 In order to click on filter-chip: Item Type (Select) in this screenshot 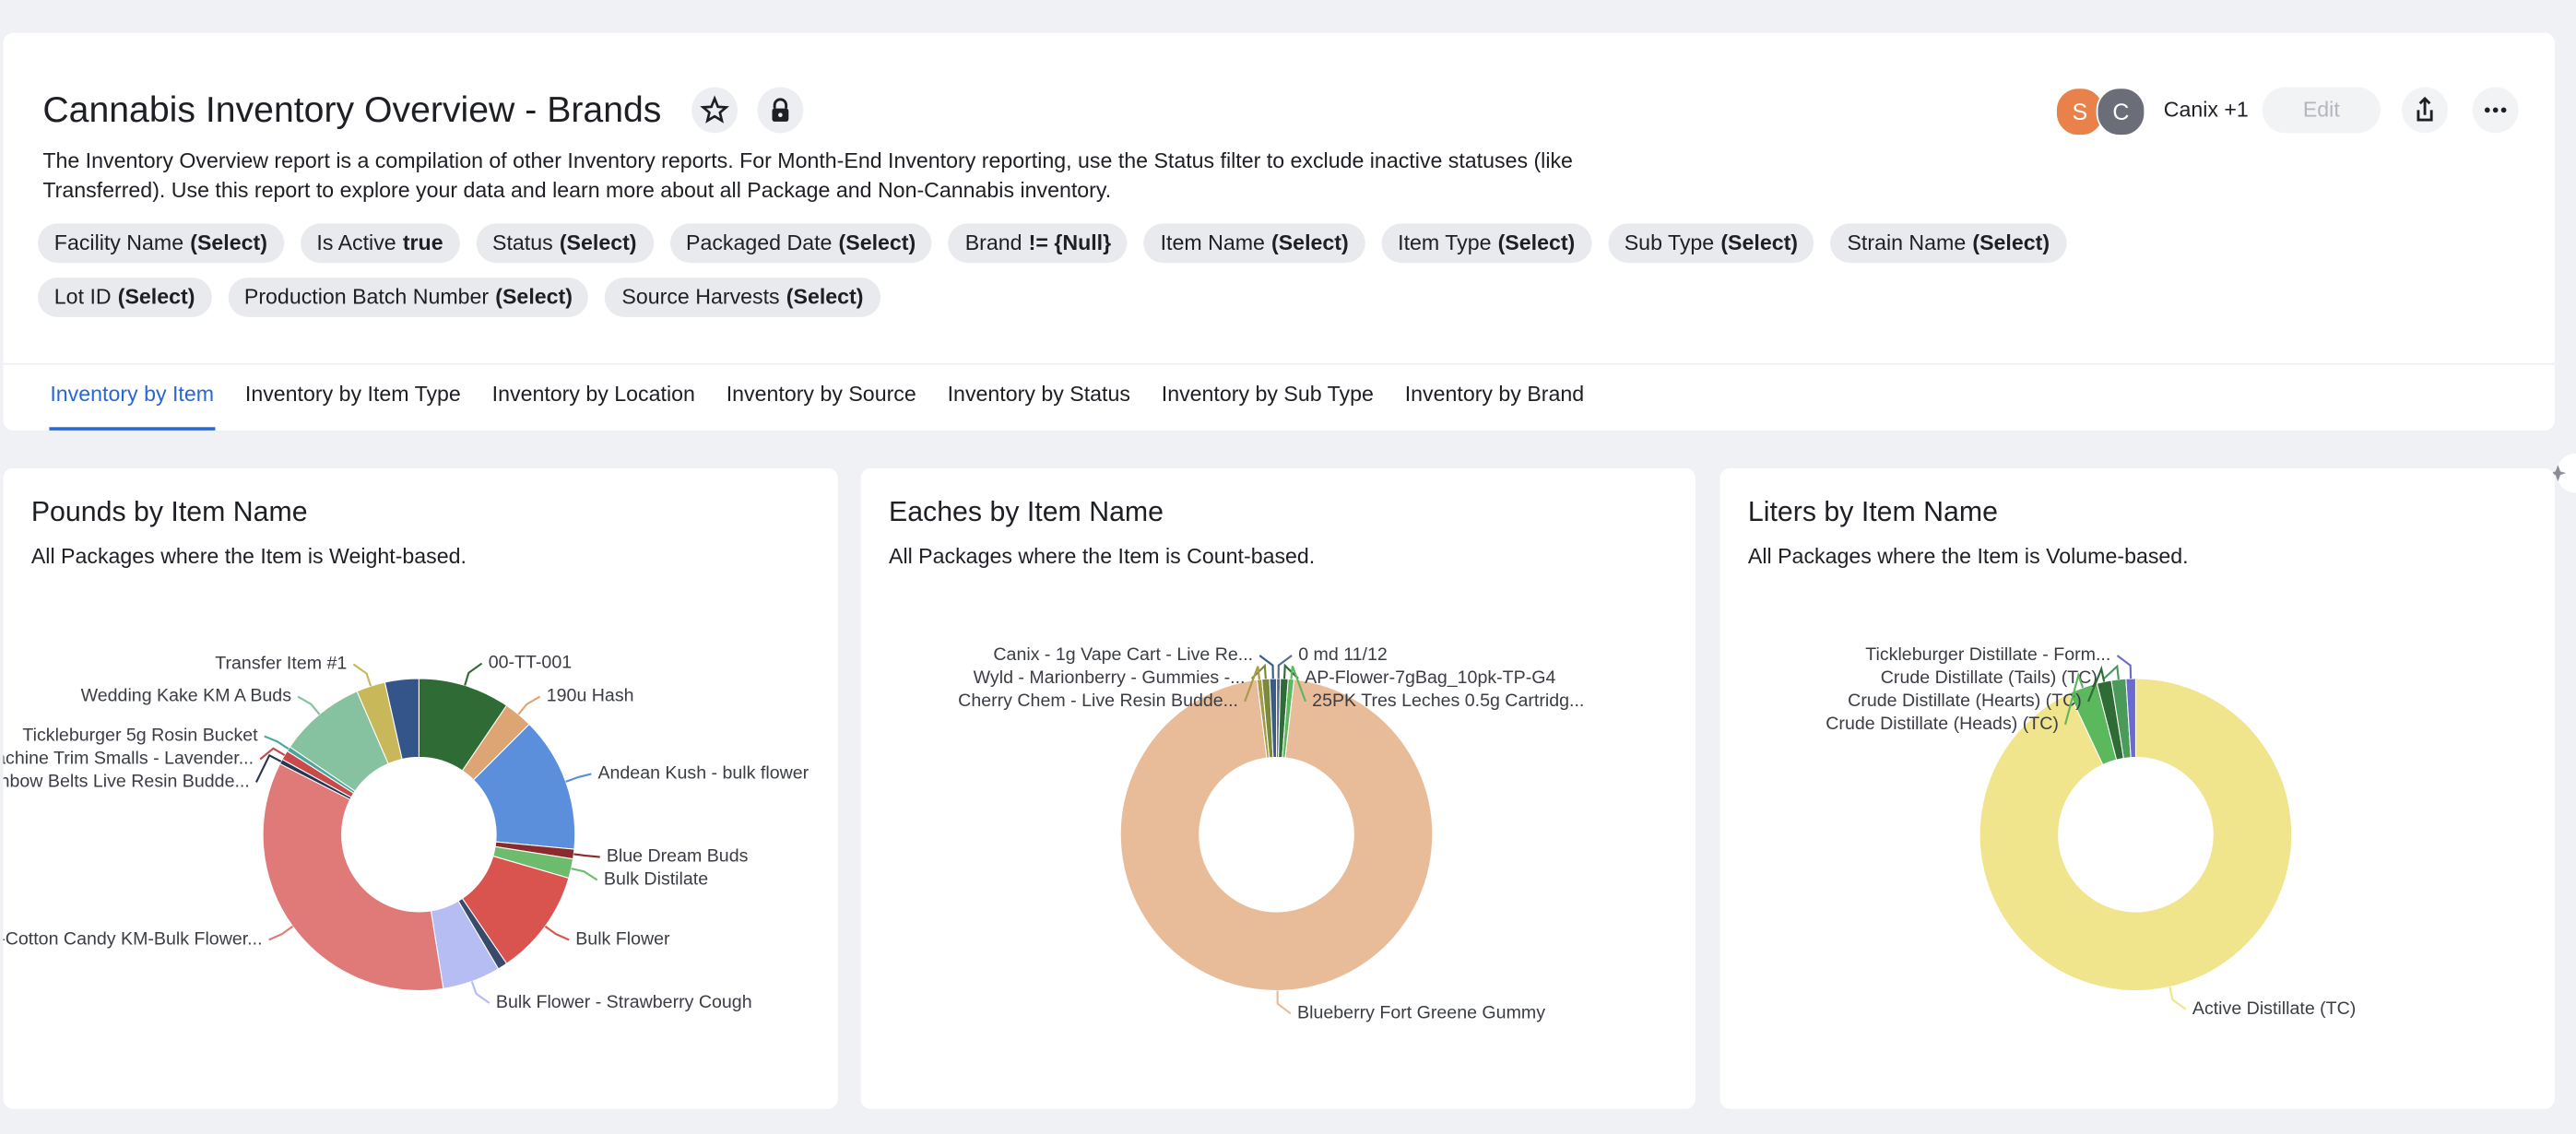, I will do `click(1486, 243)`.